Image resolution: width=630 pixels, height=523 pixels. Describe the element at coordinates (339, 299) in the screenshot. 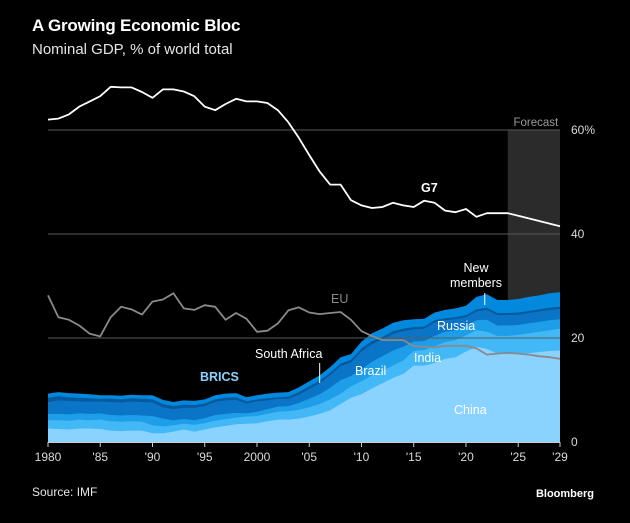

I see `eu-label: EU` at that location.